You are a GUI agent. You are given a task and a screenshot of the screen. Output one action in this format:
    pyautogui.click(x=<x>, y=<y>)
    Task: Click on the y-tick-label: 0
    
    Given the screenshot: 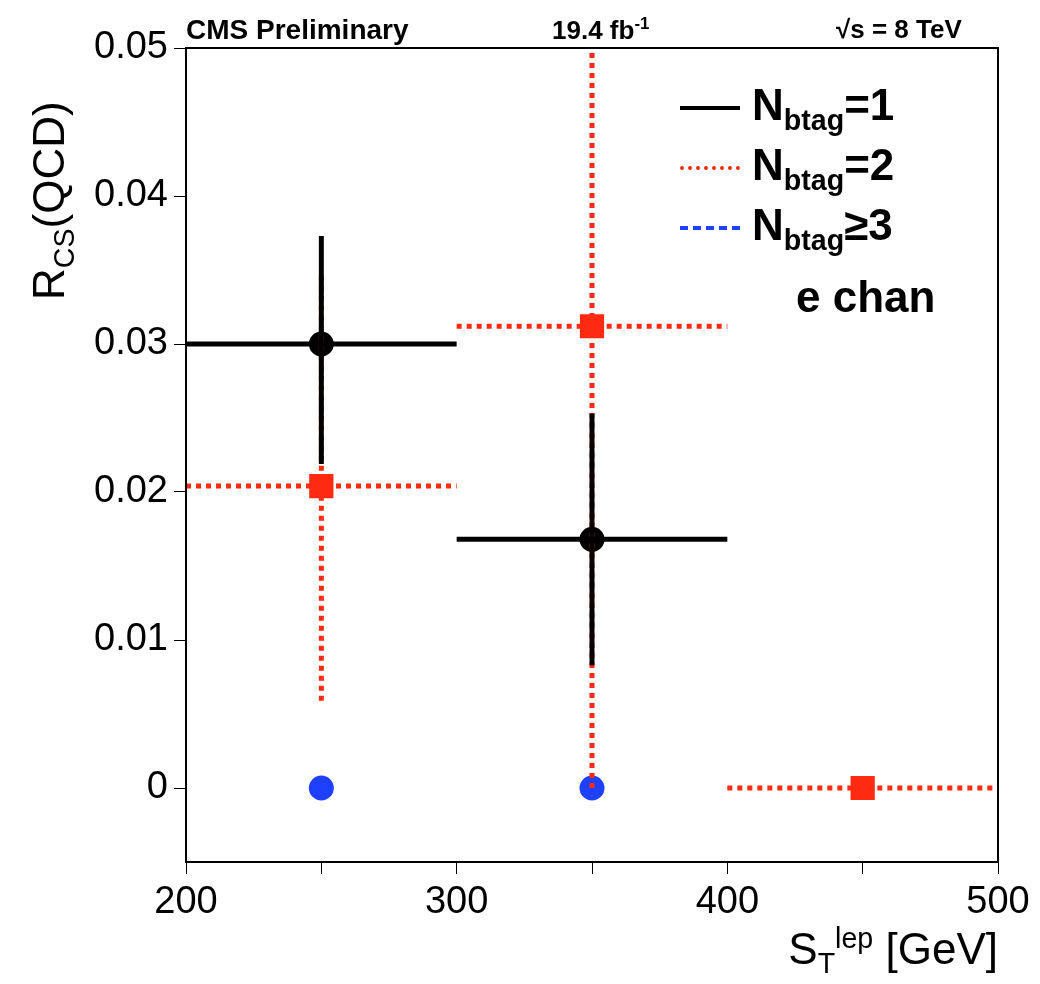 What is the action you would take?
    pyautogui.click(x=157, y=785)
    